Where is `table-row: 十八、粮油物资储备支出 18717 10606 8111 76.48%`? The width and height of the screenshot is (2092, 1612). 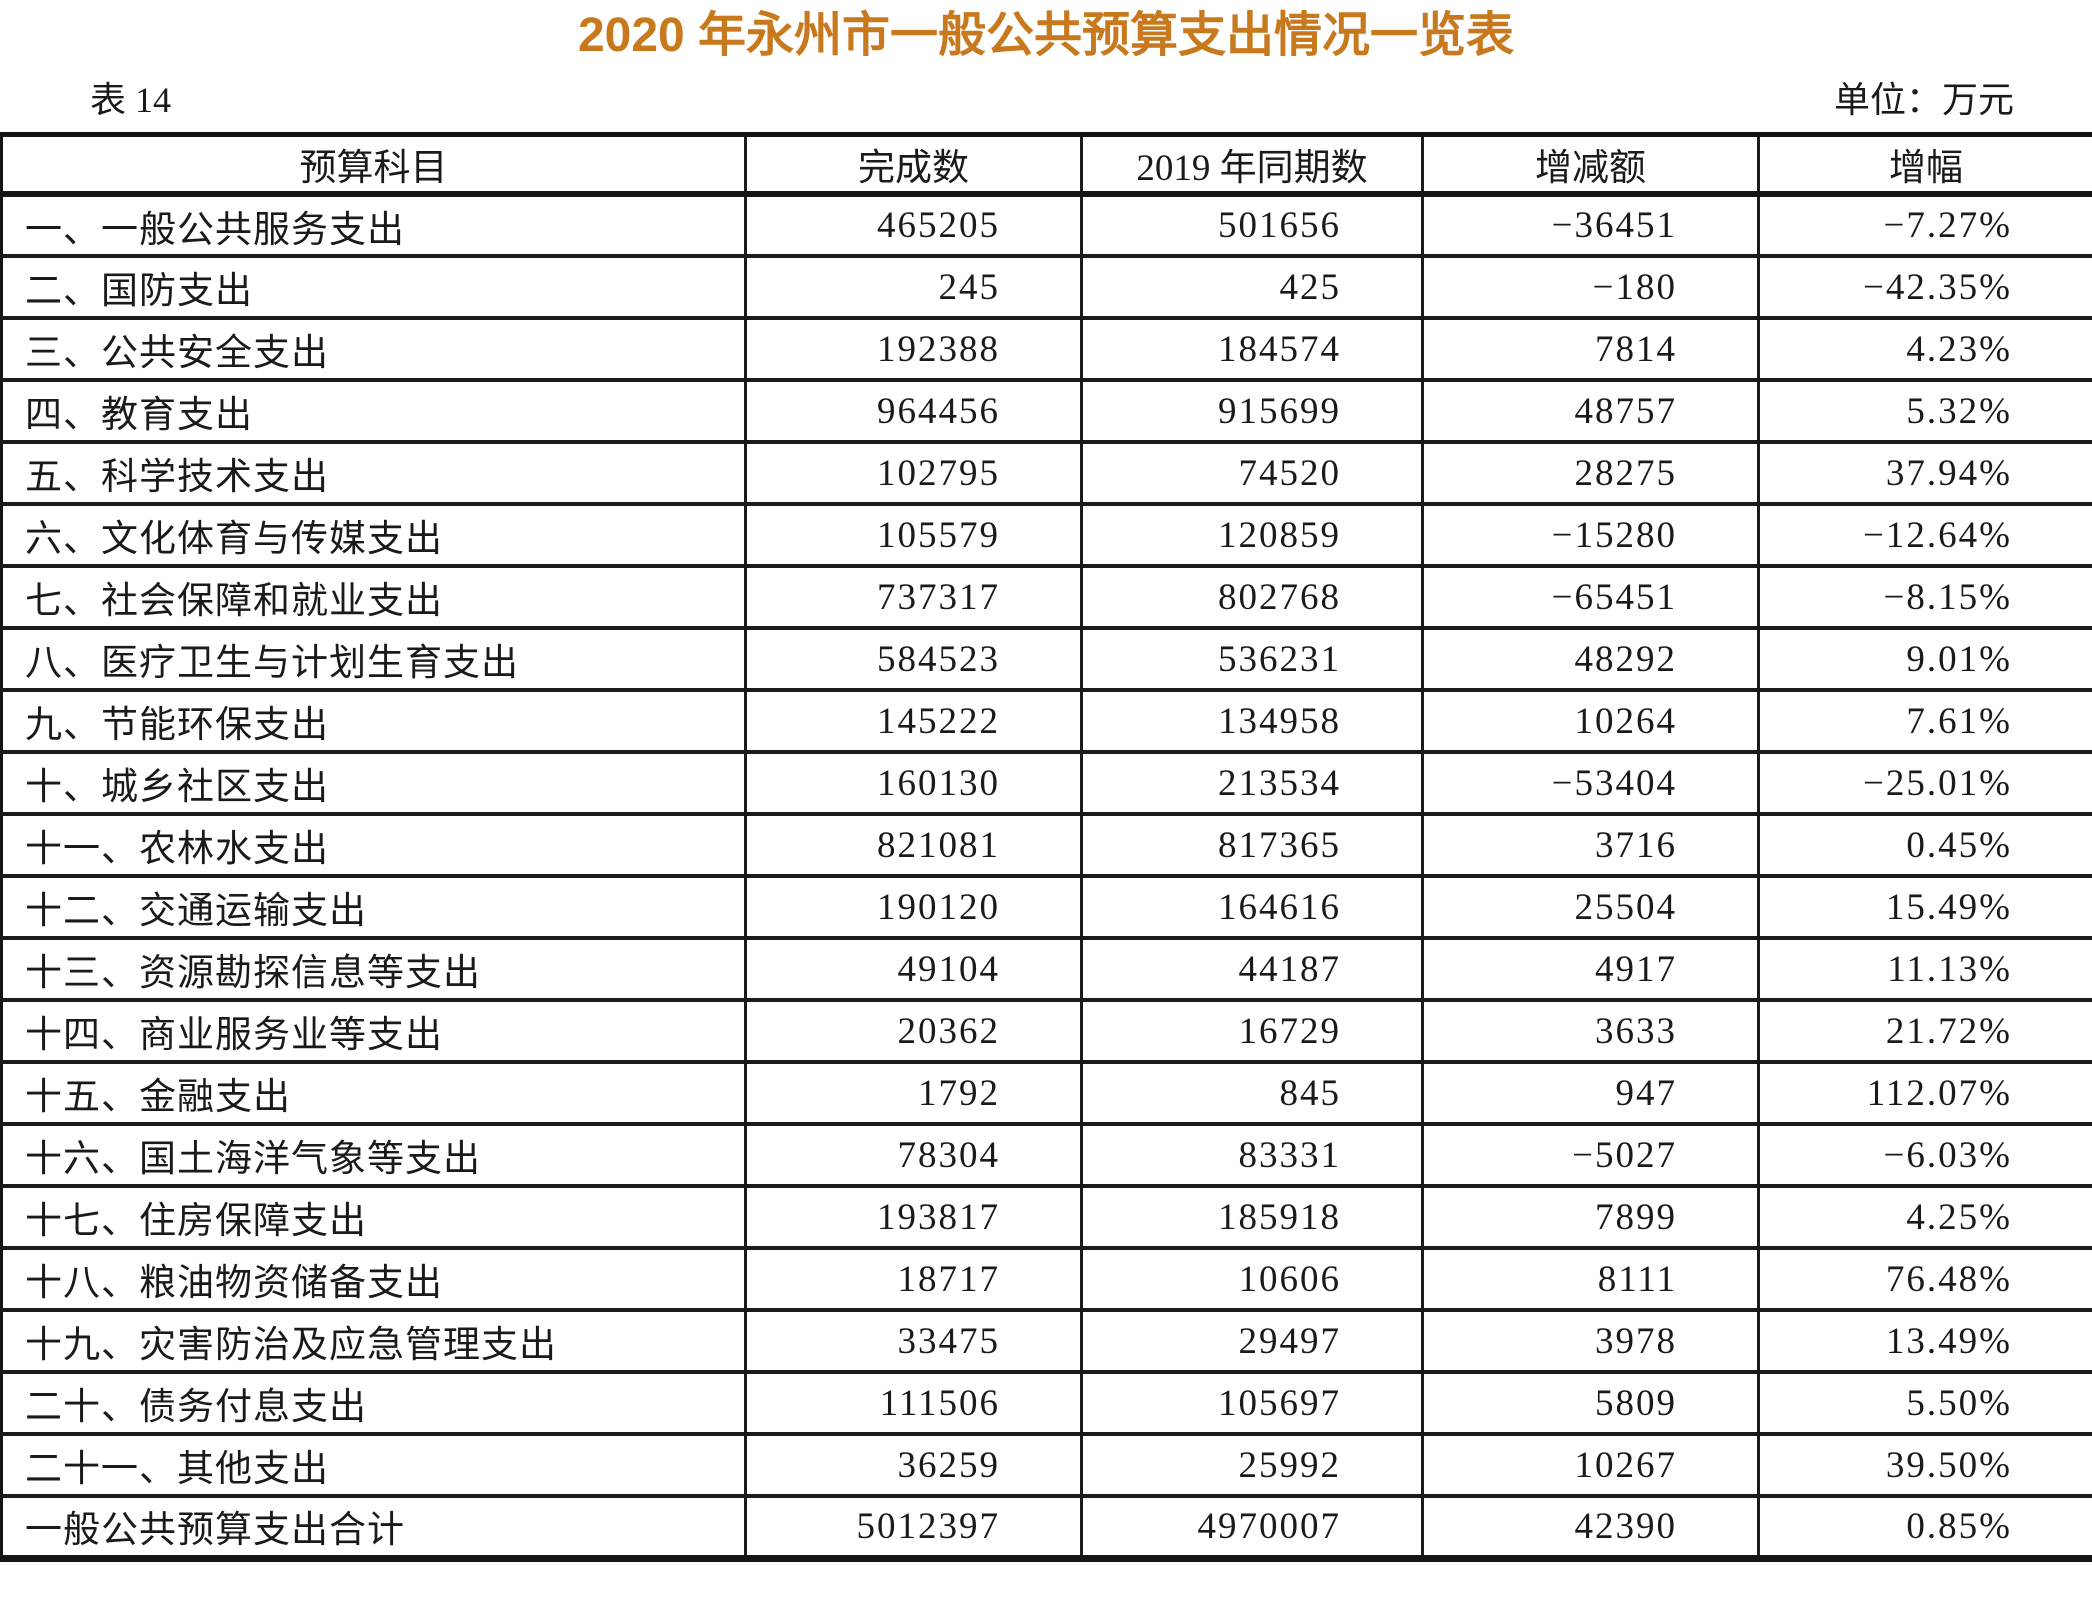 table-row: 十八、粮油物资储备支出 18717 10606 8111 76.48% is located at coordinates (1046, 1280).